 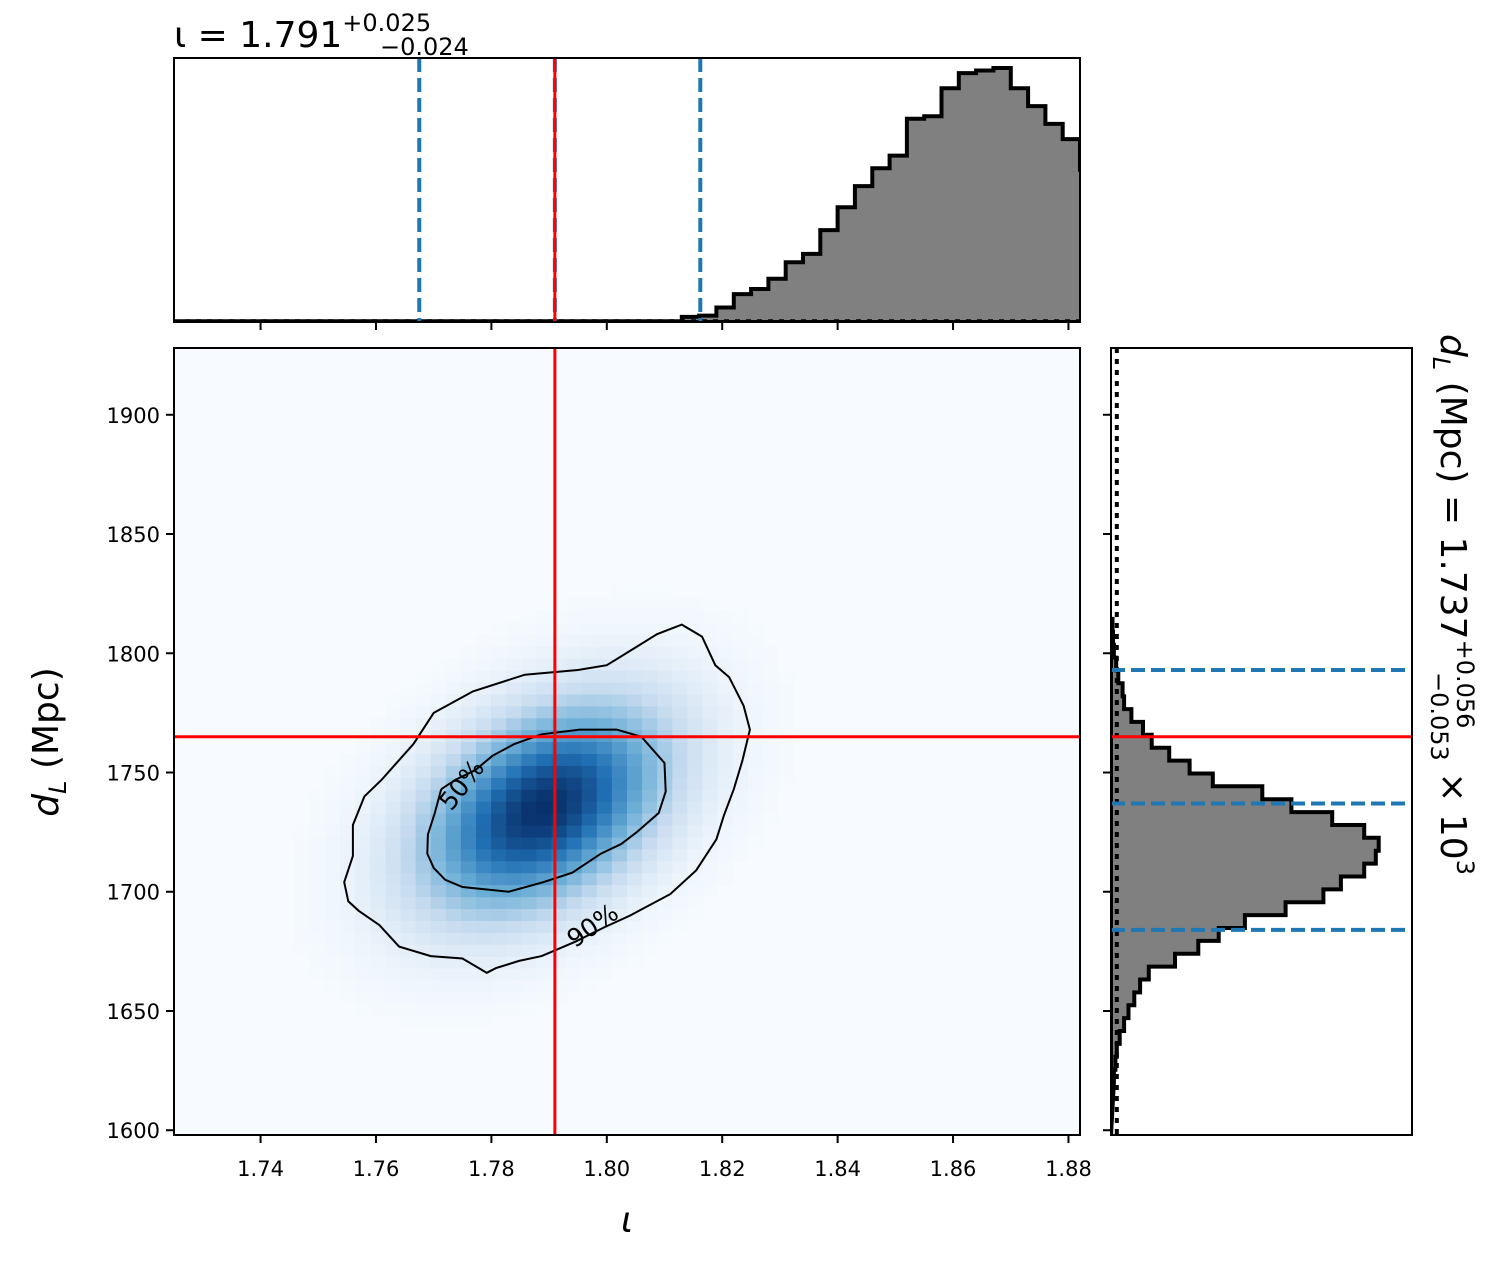 I want to click on top-panel-frame, so click(x=627, y=190).